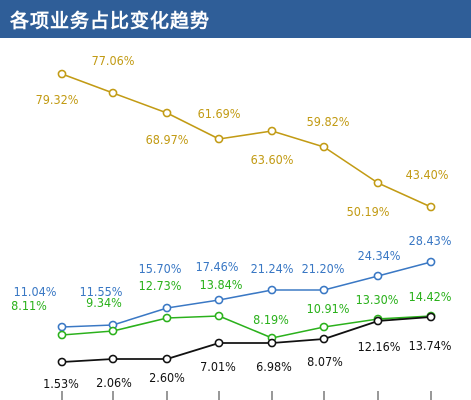  What do you see at coordinates (104, 302) in the screenshot?
I see `data-label: 9.34%` at bounding box center [104, 302].